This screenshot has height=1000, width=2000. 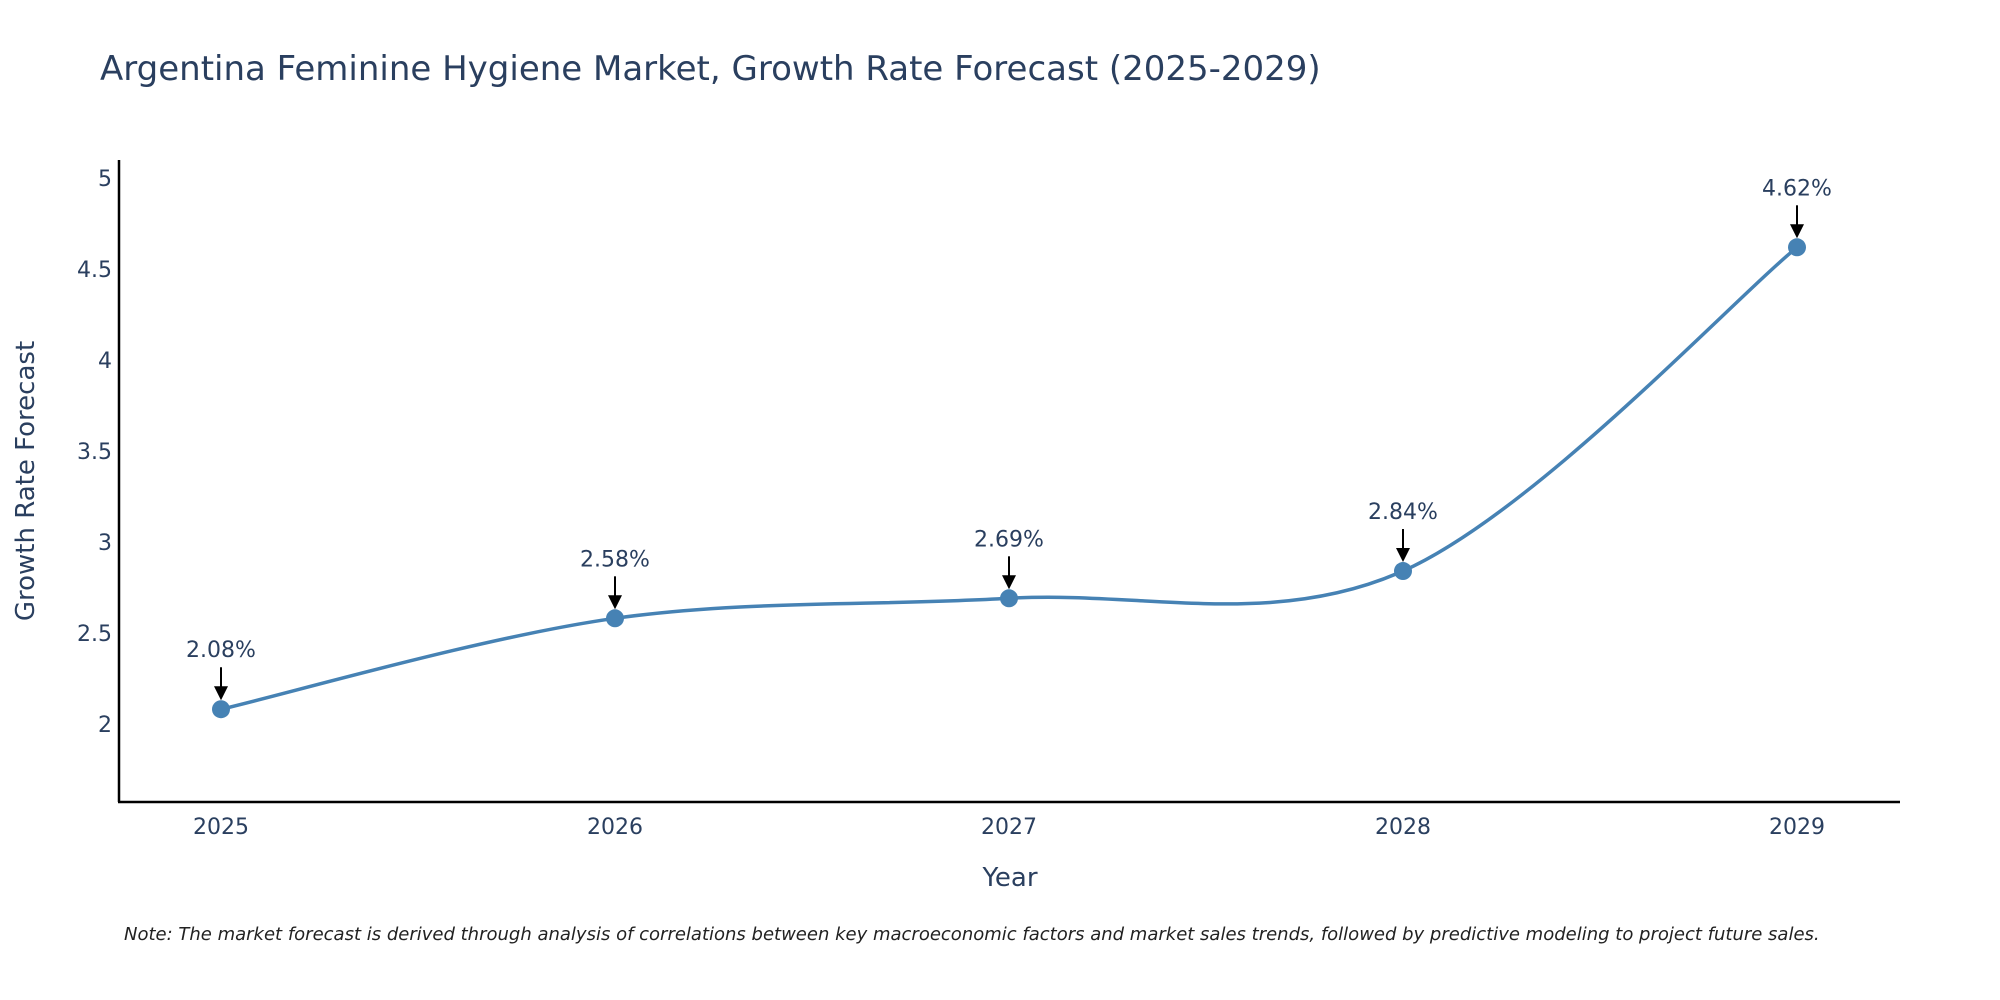 What do you see at coordinates (94, 270) in the screenshot?
I see `y-tick-label: 4.5` at bounding box center [94, 270].